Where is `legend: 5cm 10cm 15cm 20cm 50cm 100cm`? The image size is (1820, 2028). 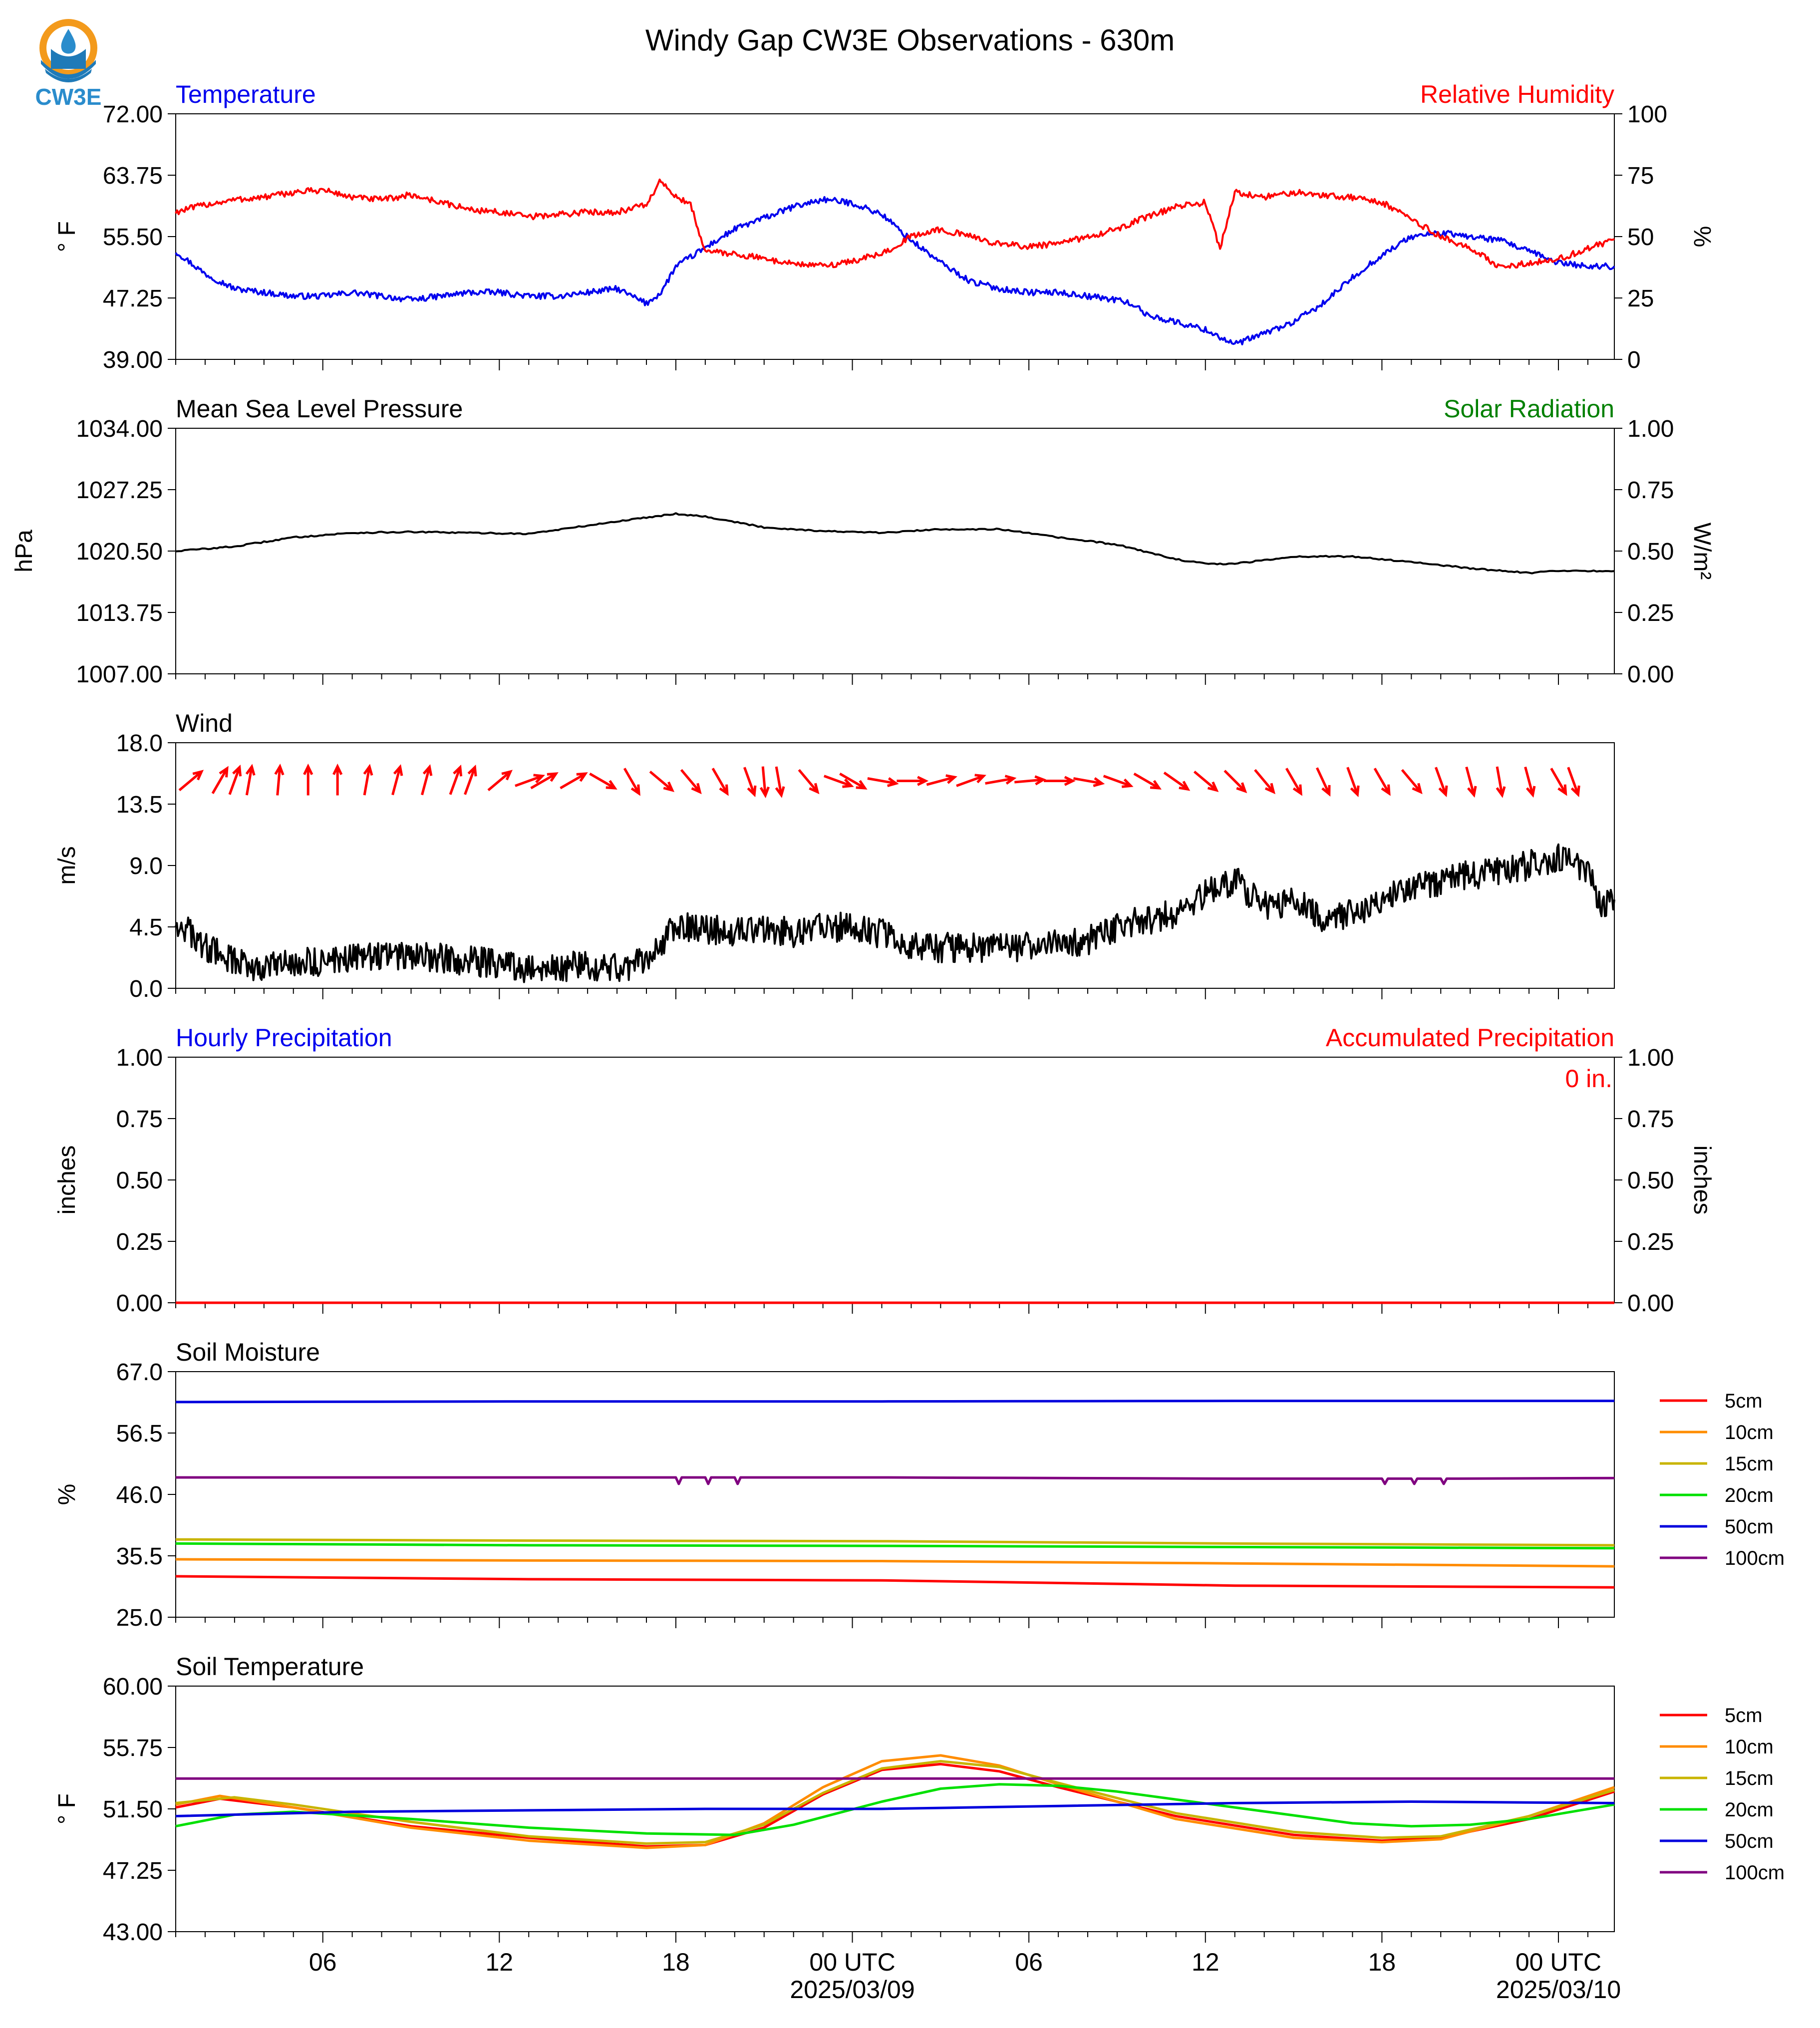
legend: 5cm 10cm 15cm 20cm 50cm 100cm is located at coordinates (1722, 1794).